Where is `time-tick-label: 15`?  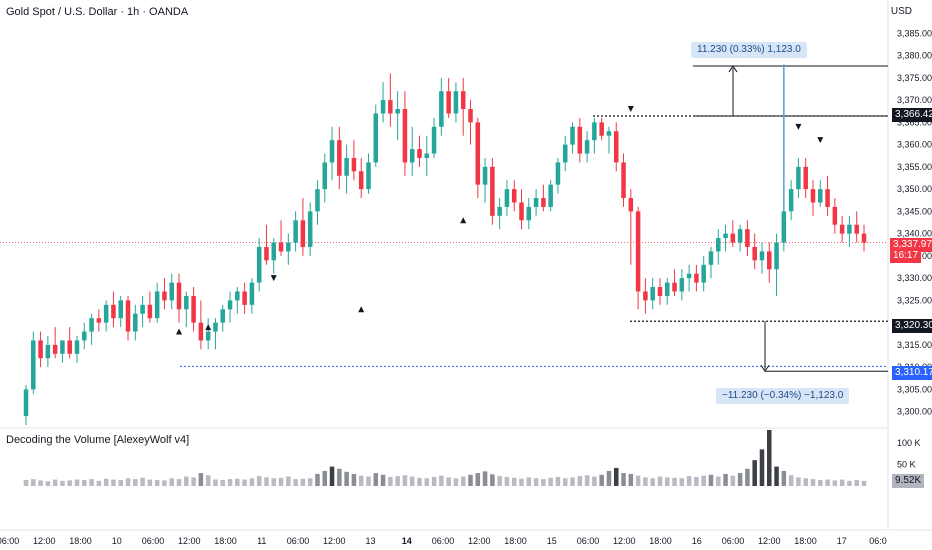
time-tick-label: 15 is located at coordinates (552, 541).